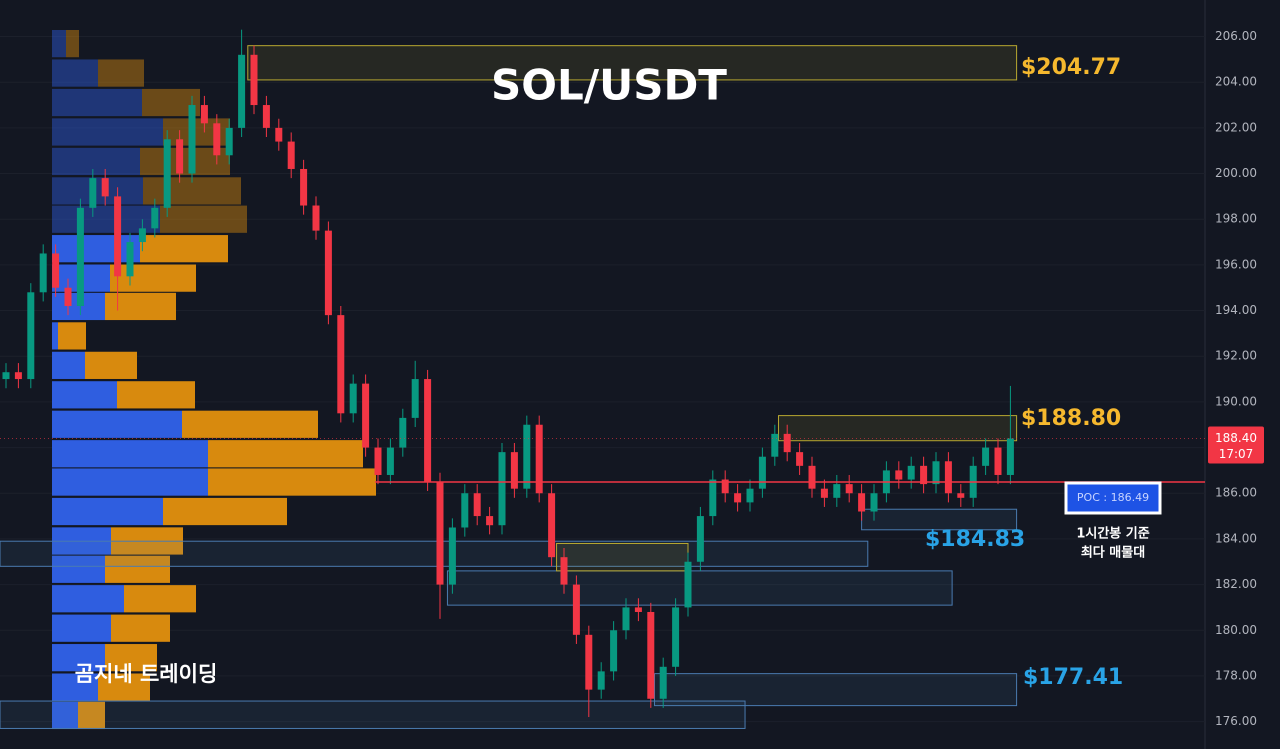  I want to click on y-tick-label: 176.00, so click(1236, 721).